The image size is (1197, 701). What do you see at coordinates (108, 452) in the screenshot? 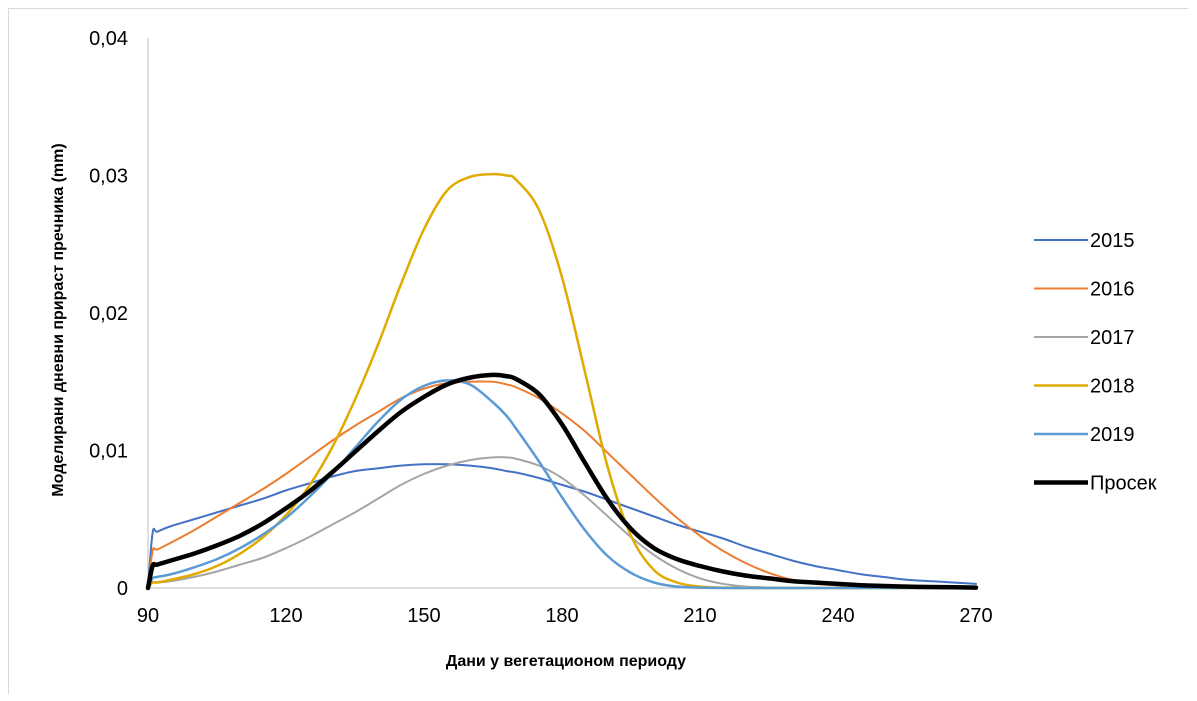
I see `y-tick-label: 0,01` at bounding box center [108, 452].